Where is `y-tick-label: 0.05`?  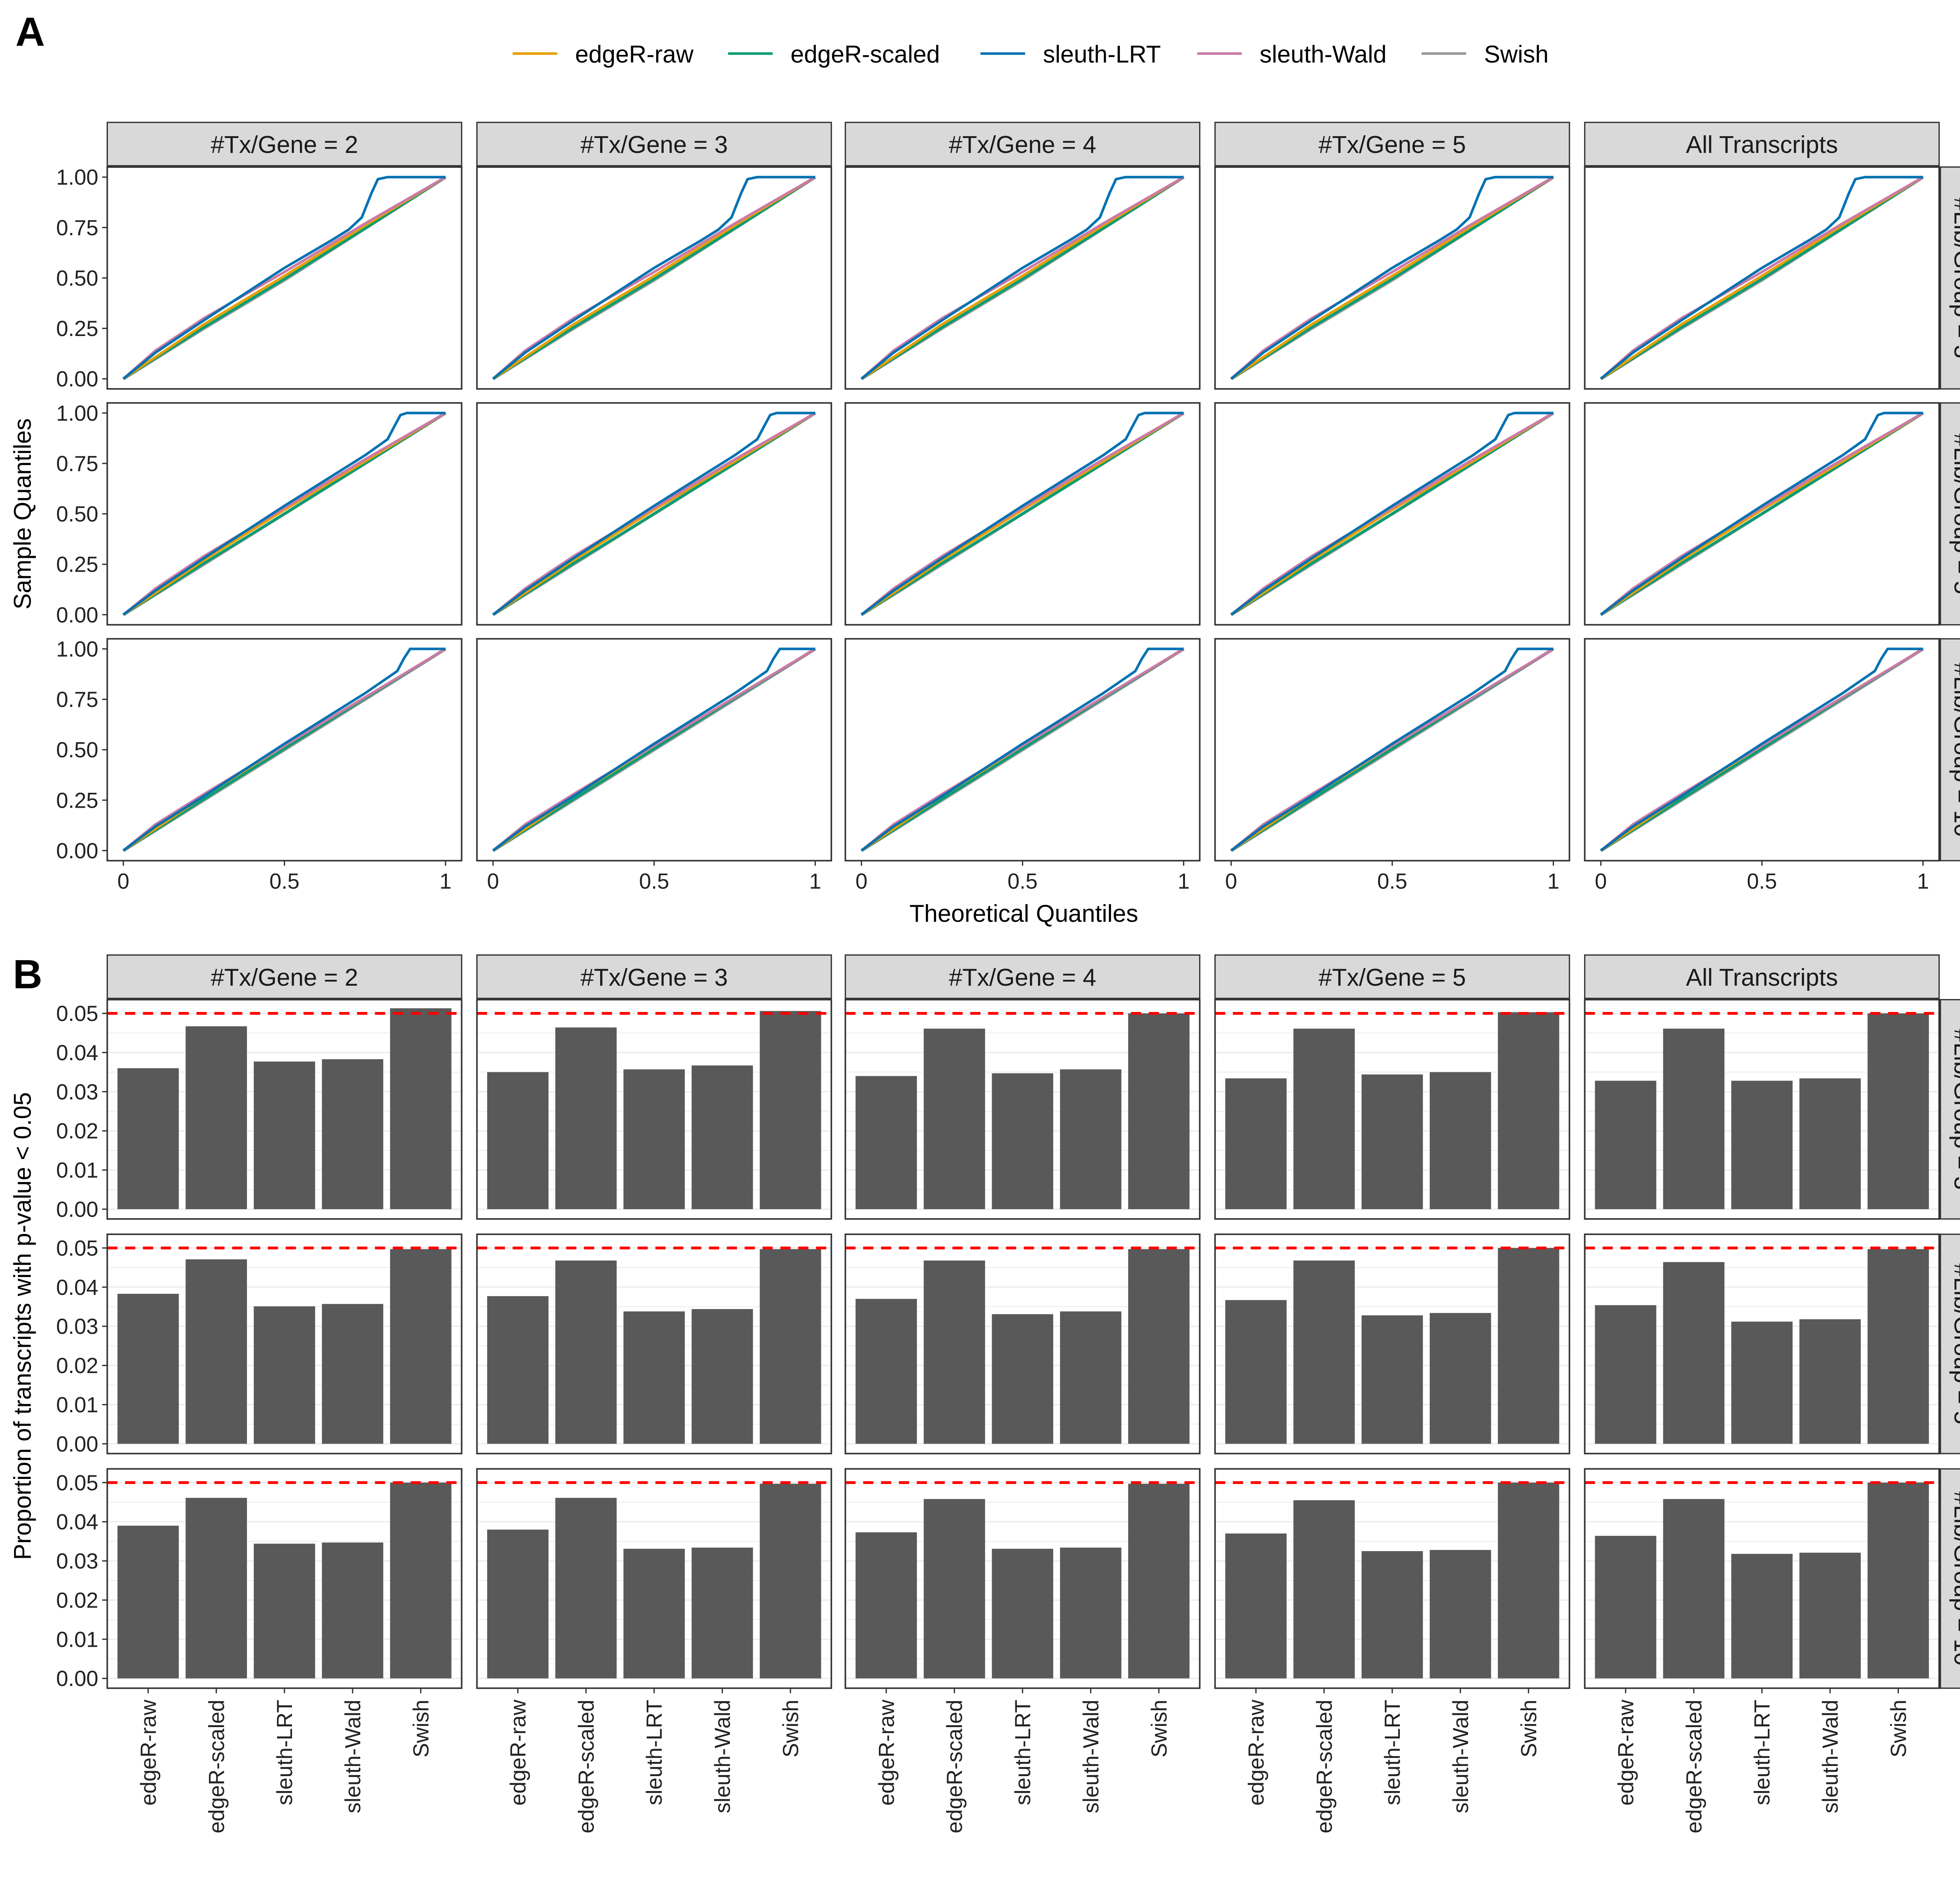 y-tick-label: 0.05 is located at coordinates (77, 1248).